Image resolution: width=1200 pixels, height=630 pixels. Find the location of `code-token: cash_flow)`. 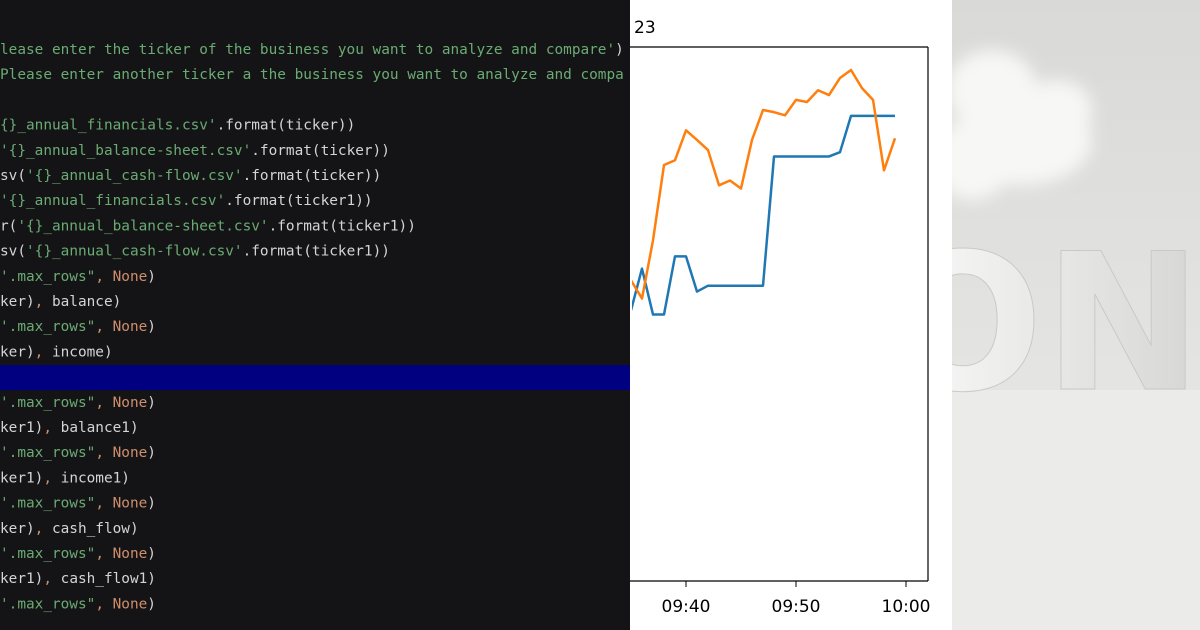

code-token: cash_flow) is located at coordinates (95, 529).